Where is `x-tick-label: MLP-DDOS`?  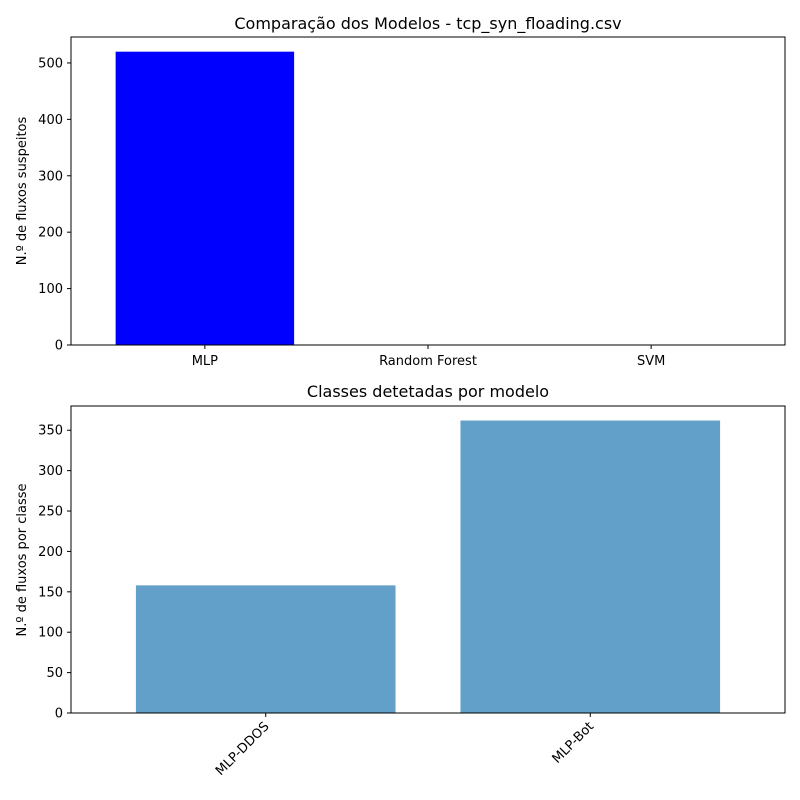
x-tick-label: MLP-DDOS is located at coordinates (243, 749).